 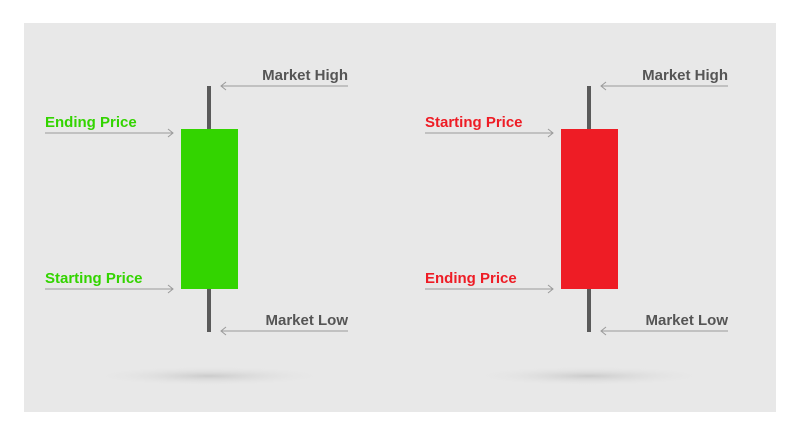 What do you see at coordinates (91, 122) in the screenshot?
I see `bullish-top-left-label: Ending Price` at bounding box center [91, 122].